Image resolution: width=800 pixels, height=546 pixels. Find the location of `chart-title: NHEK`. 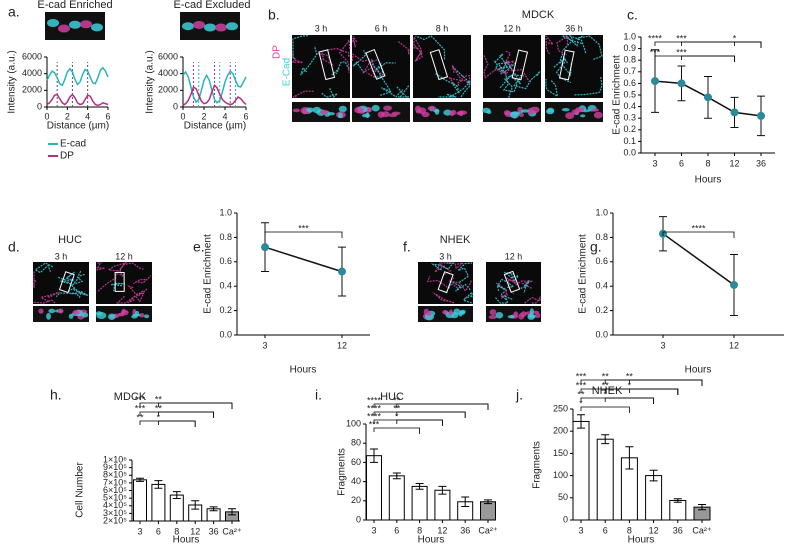

chart-title: NHEK is located at coordinates (607, 391).